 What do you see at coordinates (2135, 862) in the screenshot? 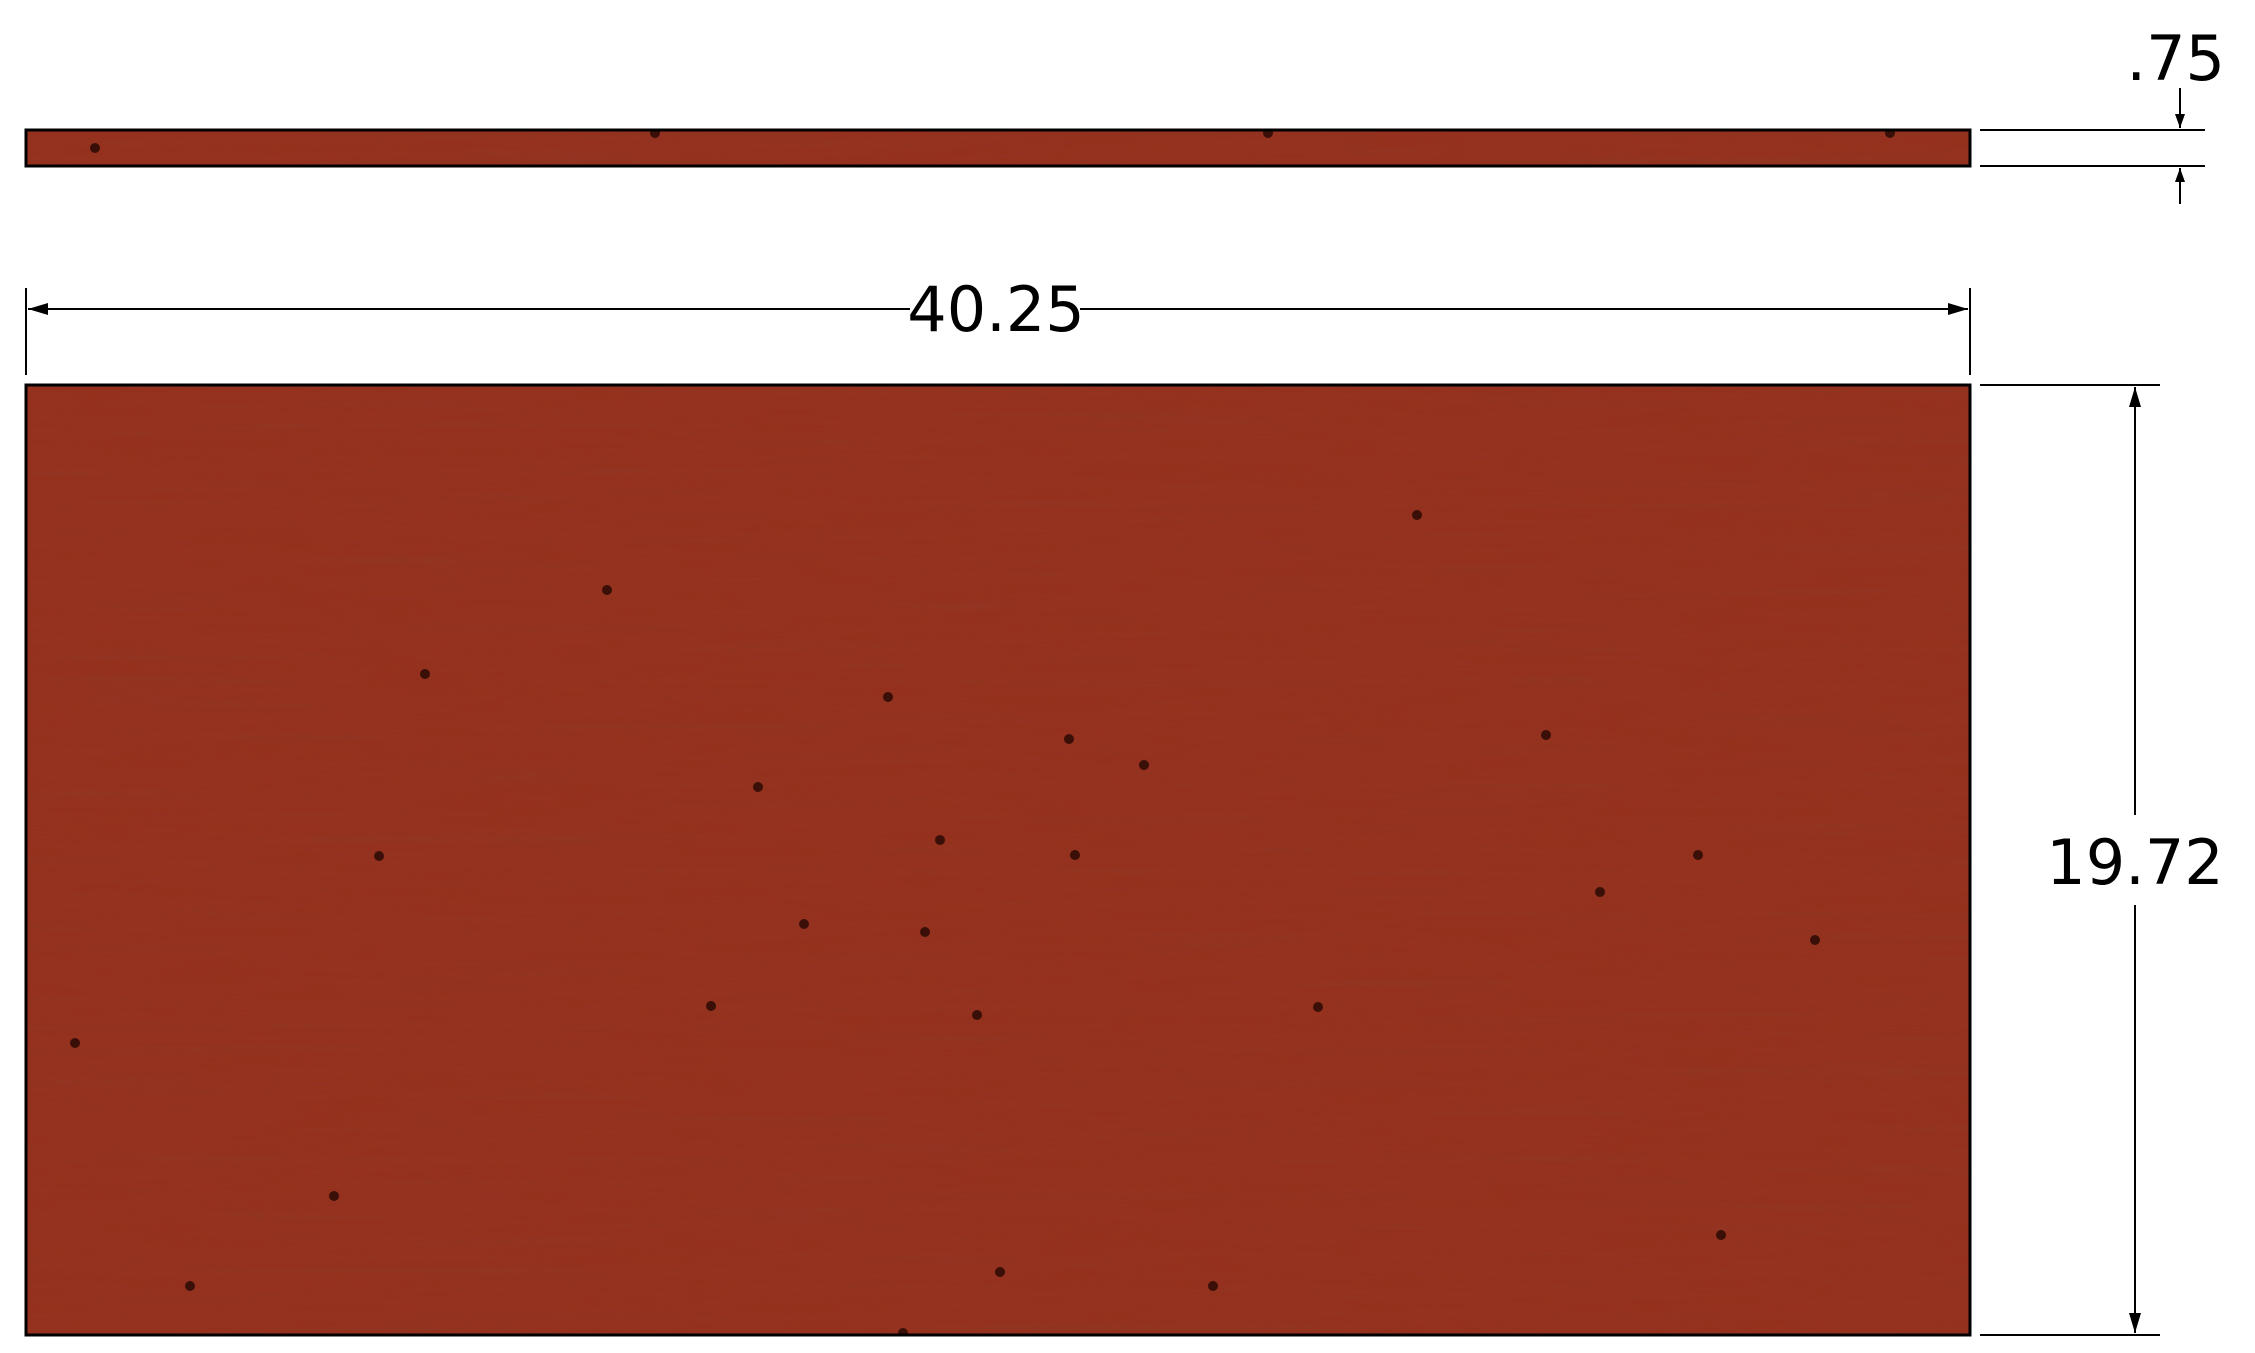
I see `width-label: 19.72` at bounding box center [2135, 862].